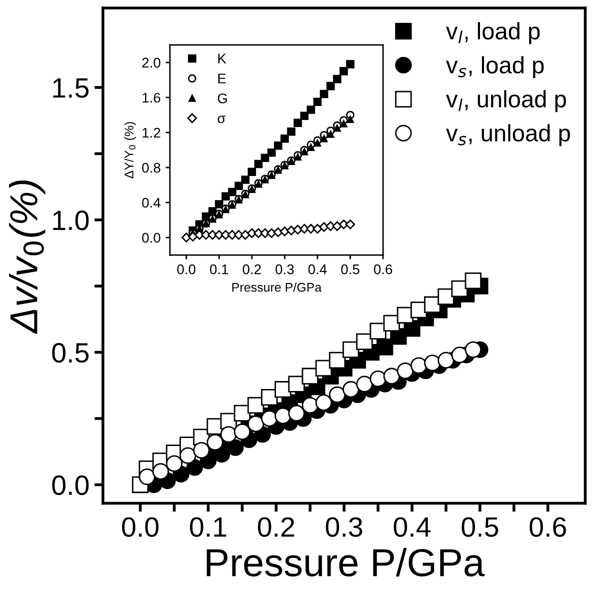 This screenshot has height=616, width=609. Describe the element at coordinates (495, 67) in the screenshot. I see `legend-label: v$_{s}$, load p` at that location.